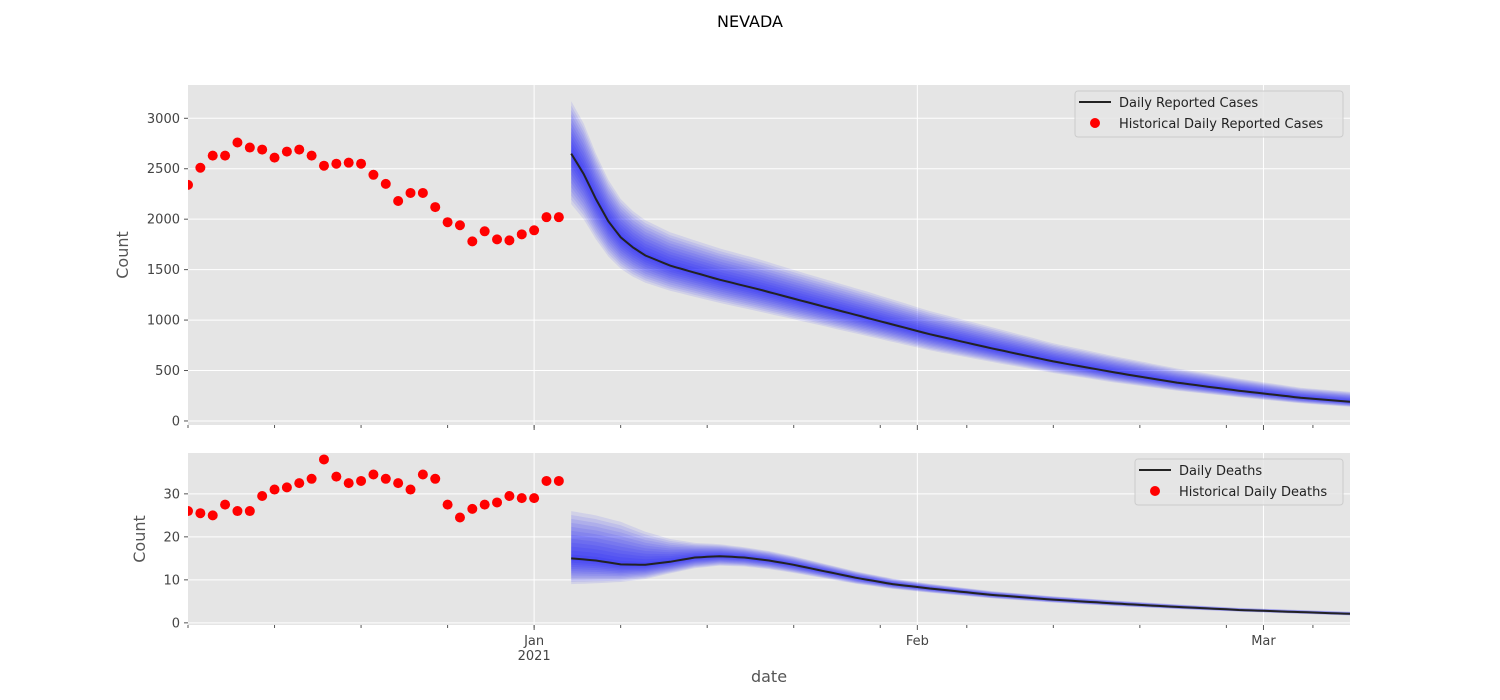 The image size is (1500, 700). Describe the element at coordinates (750, 21) in the screenshot. I see `figure-title: NEVADA` at that location.